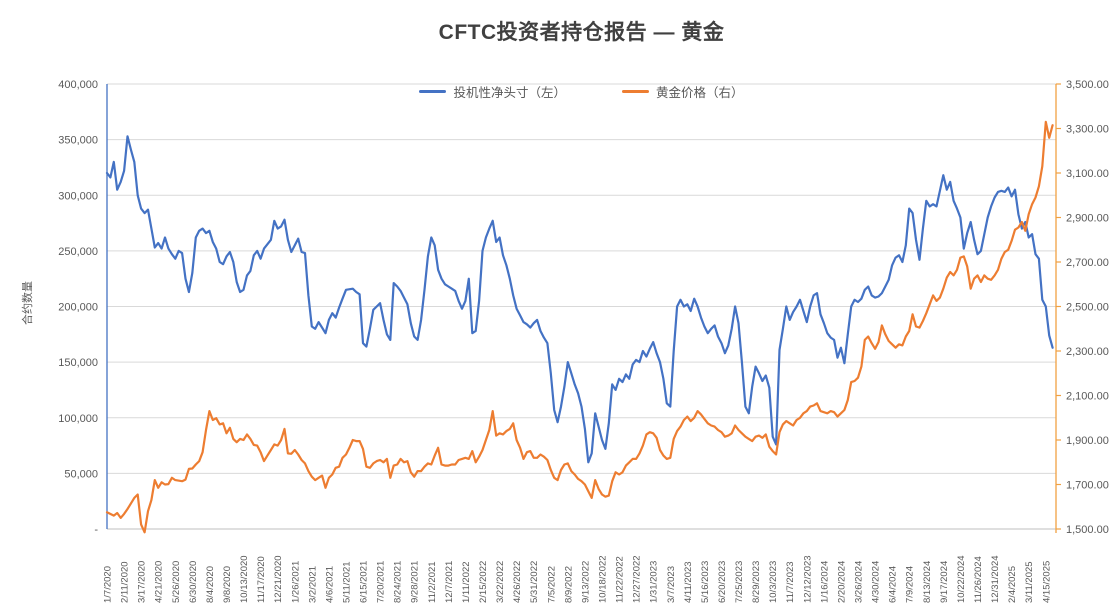 This screenshot has height=606, width=1120. What do you see at coordinates (78, 308) in the screenshot?
I see `y-axis-tick-label-left: 200,000` at bounding box center [78, 308].